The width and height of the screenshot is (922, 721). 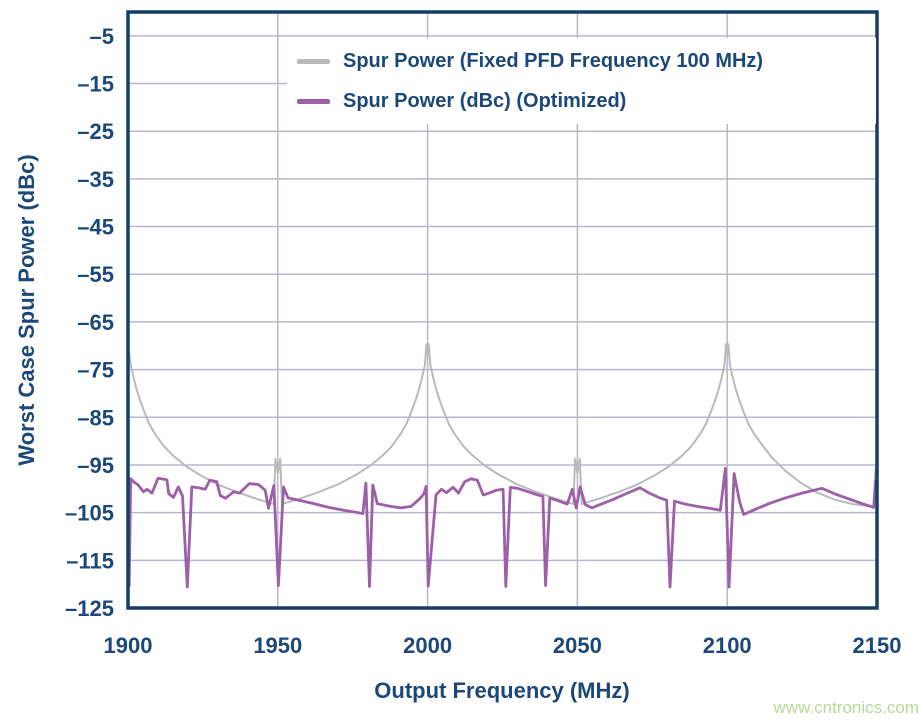 What do you see at coordinates (485, 100) in the screenshot?
I see `legend-label-optimized: Spur Power (dBc) (Optimized)` at bounding box center [485, 100].